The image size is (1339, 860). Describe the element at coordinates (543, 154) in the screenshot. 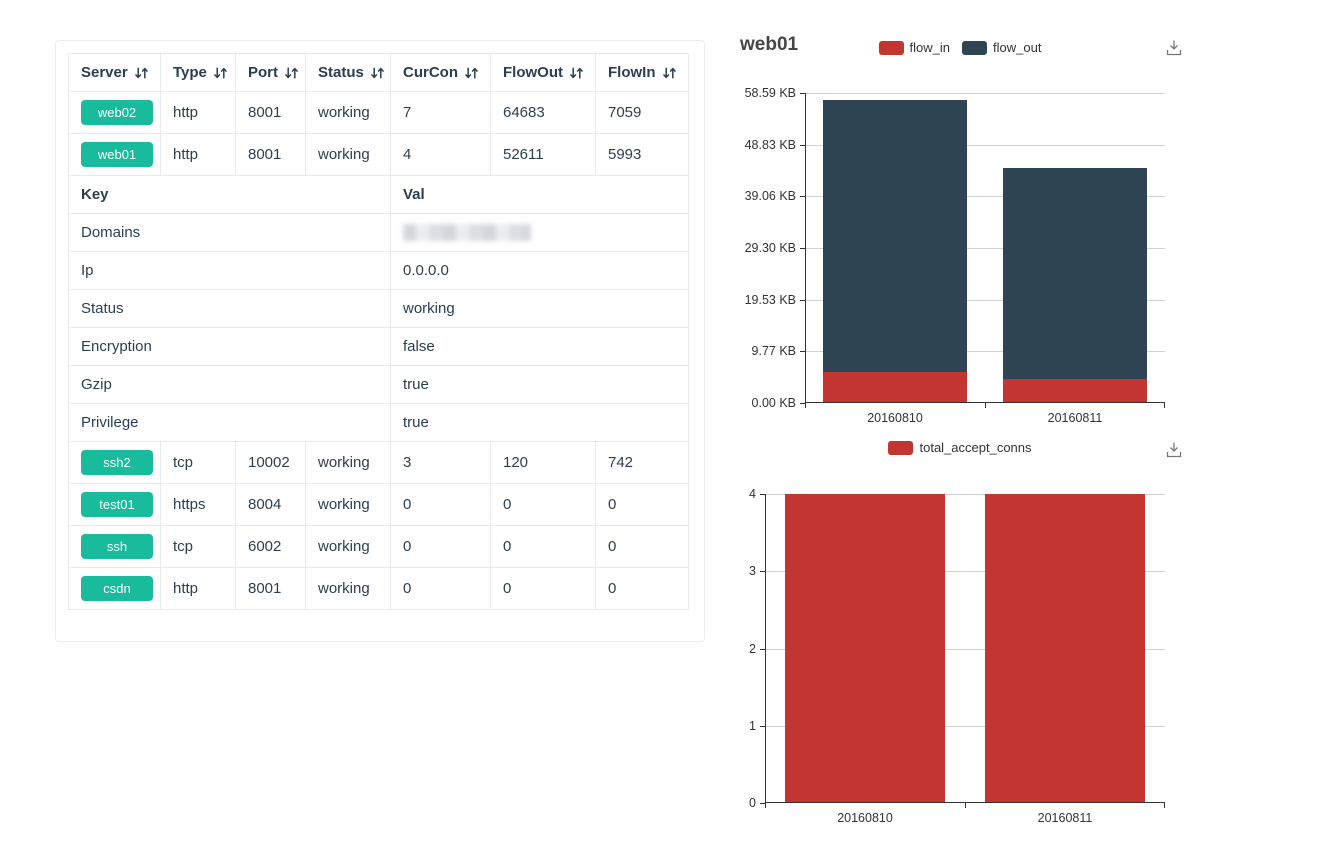

I see `cell-flowout: 52611` at that location.